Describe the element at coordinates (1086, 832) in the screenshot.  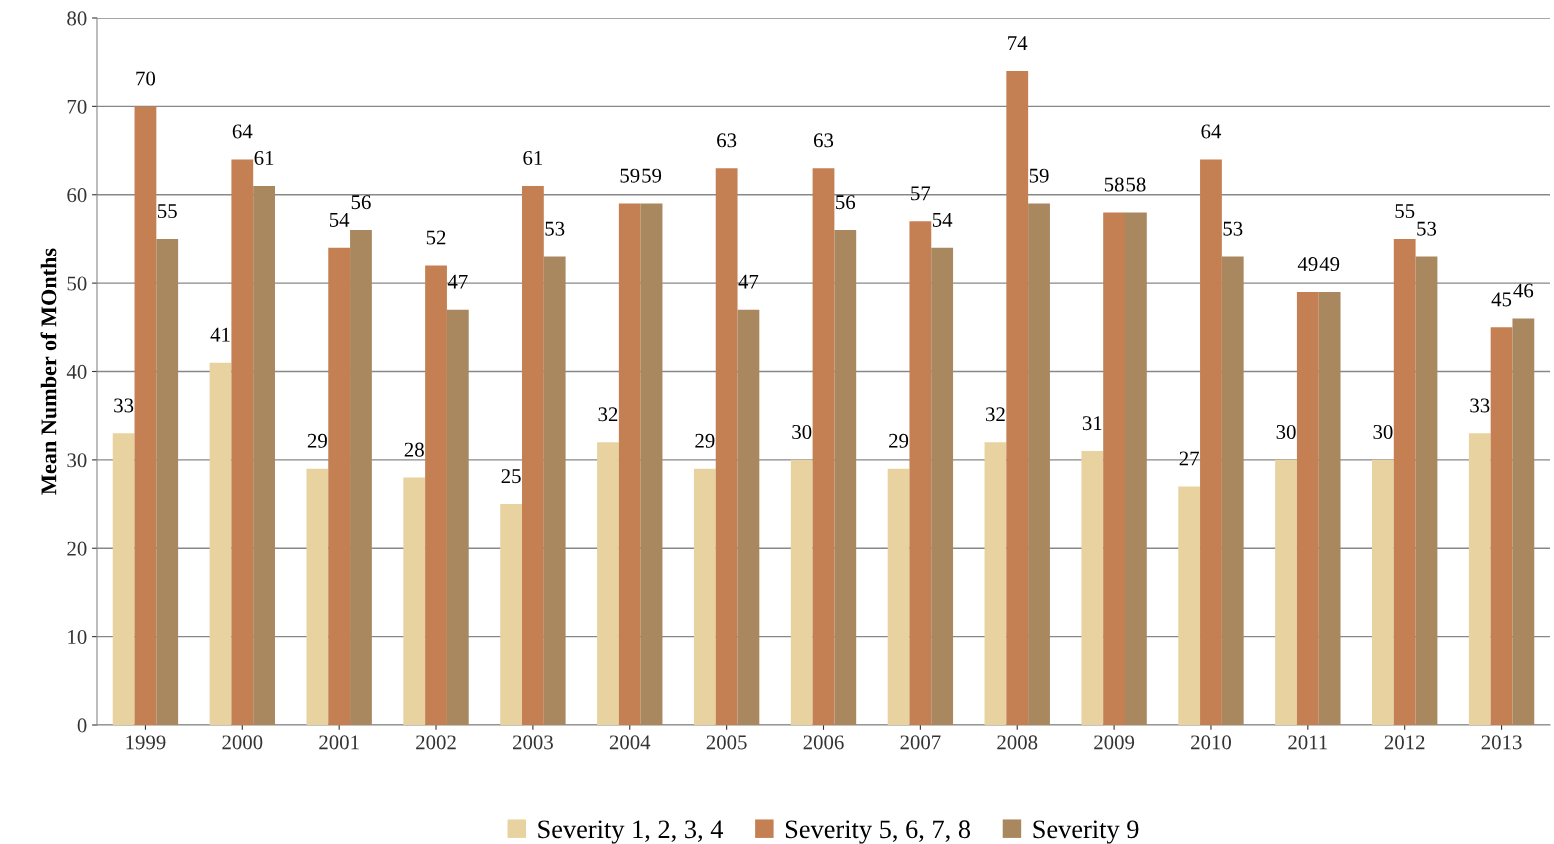
I see `legend-label: Severity 9` at that location.